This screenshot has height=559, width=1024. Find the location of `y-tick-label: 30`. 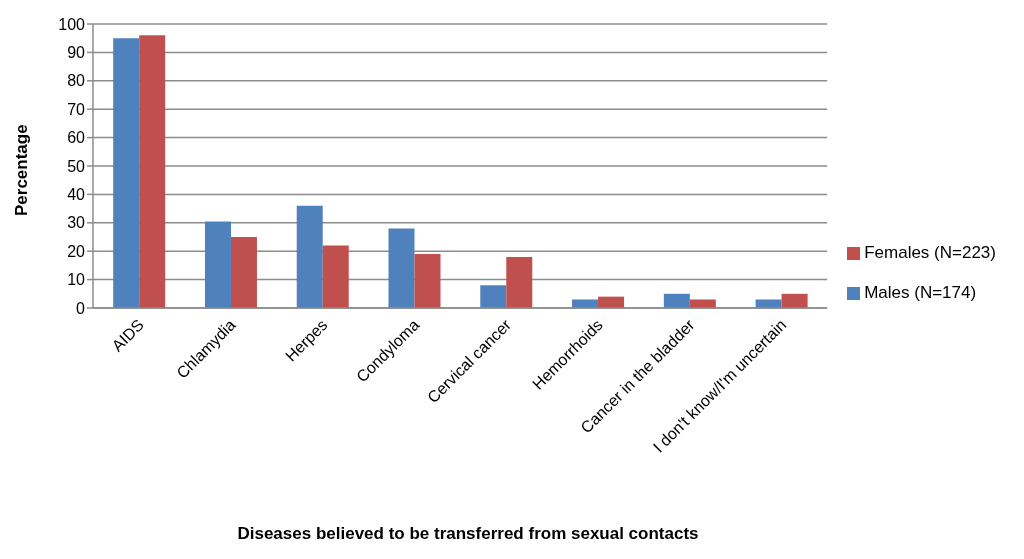

y-tick-label: 30 is located at coordinates (76, 223).